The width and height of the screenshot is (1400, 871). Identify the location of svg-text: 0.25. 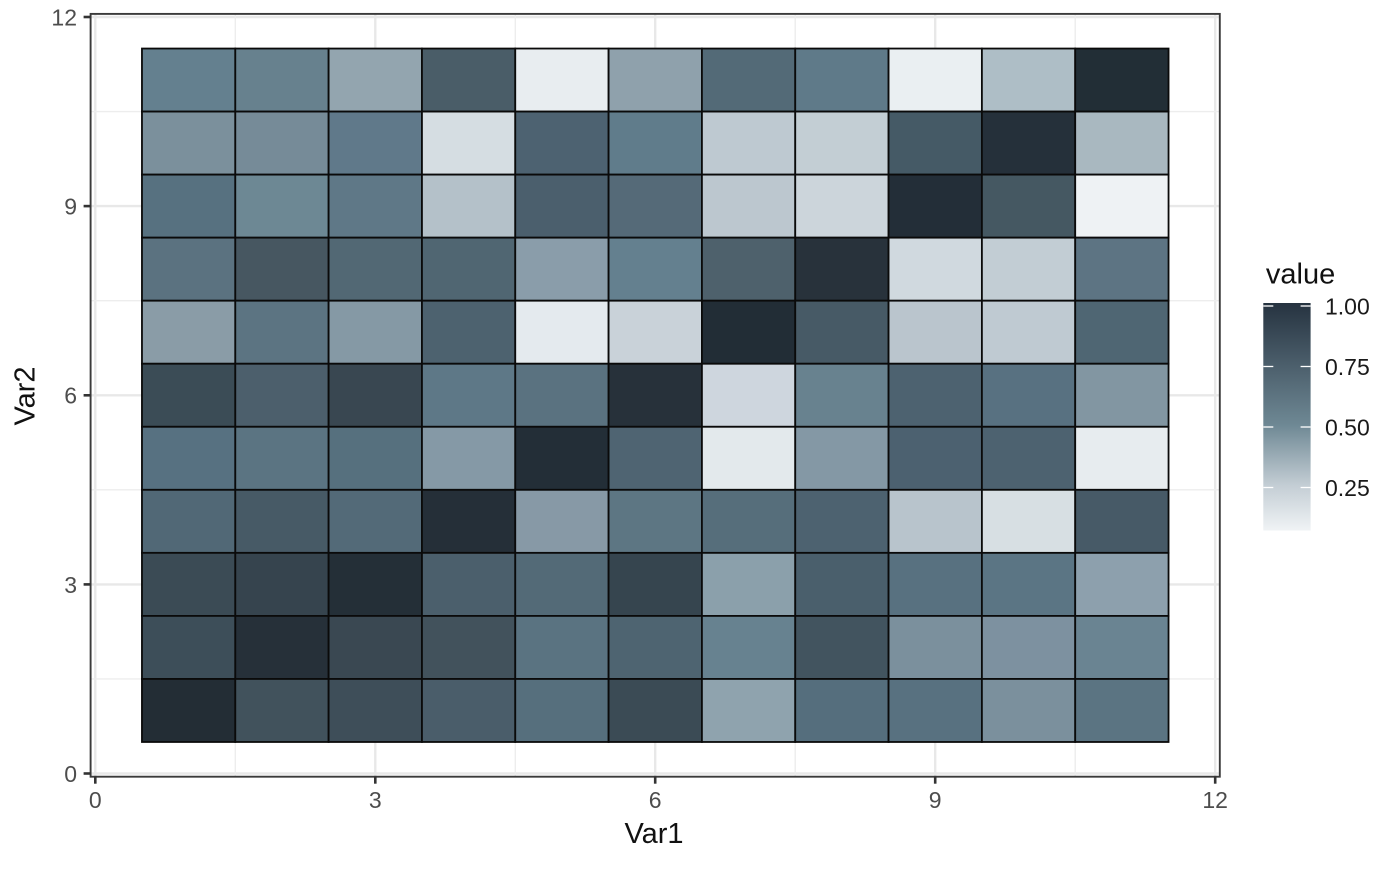
(1347, 488).